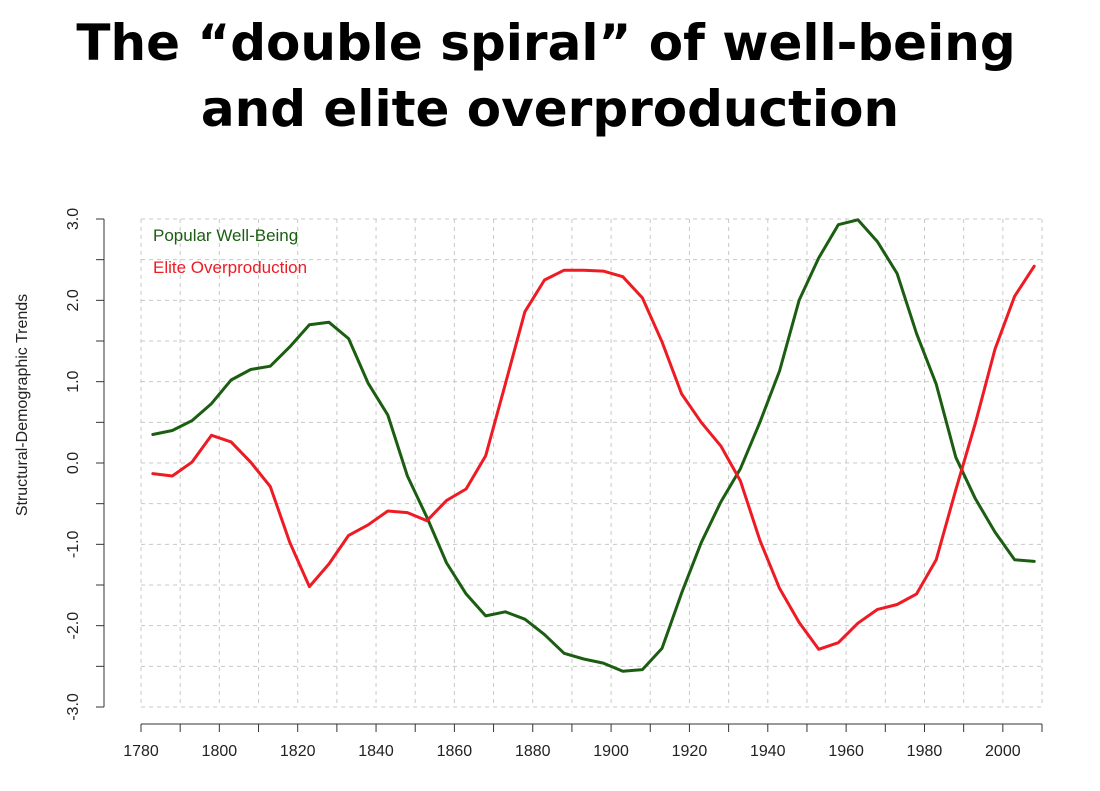  What do you see at coordinates (73, 300) in the screenshot?
I see `y-tick-label: 2.0` at bounding box center [73, 300].